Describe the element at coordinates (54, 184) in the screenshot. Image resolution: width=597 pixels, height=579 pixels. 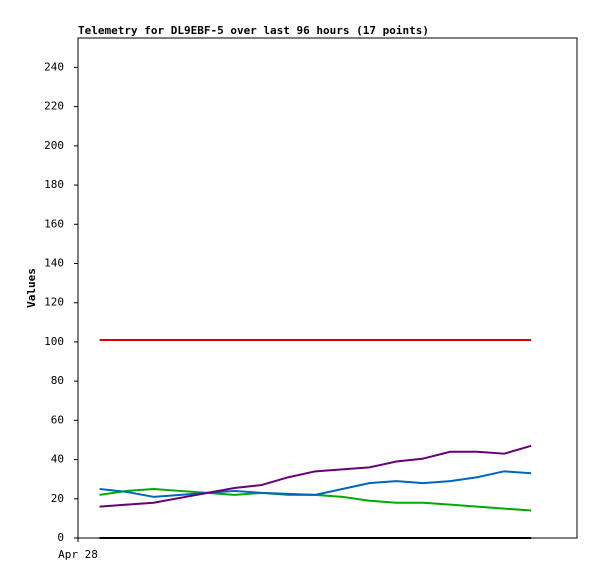
I see `y-tick-label: 180` at that location.